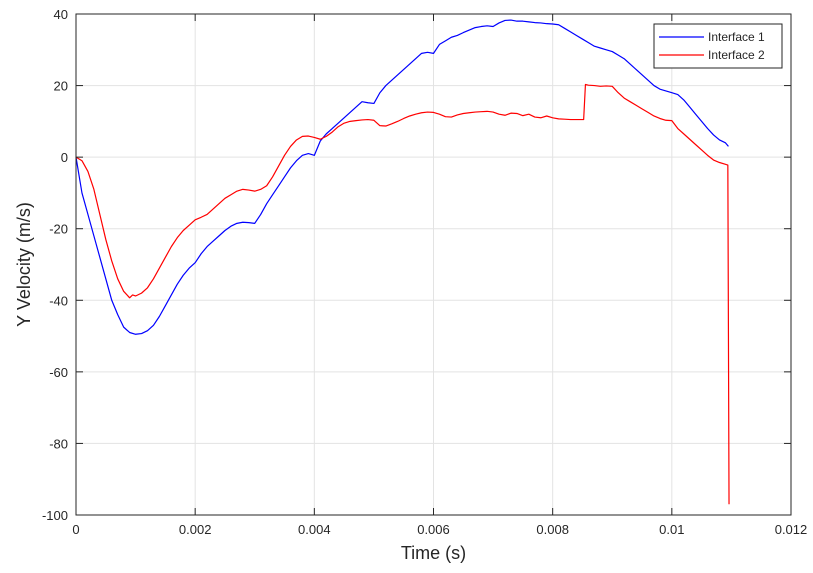 The width and height of the screenshot is (813, 573). Describe the element at coordinates (736, 37) in the screenshot. I see `legend-label-interface-1: Interface 1` at that location.